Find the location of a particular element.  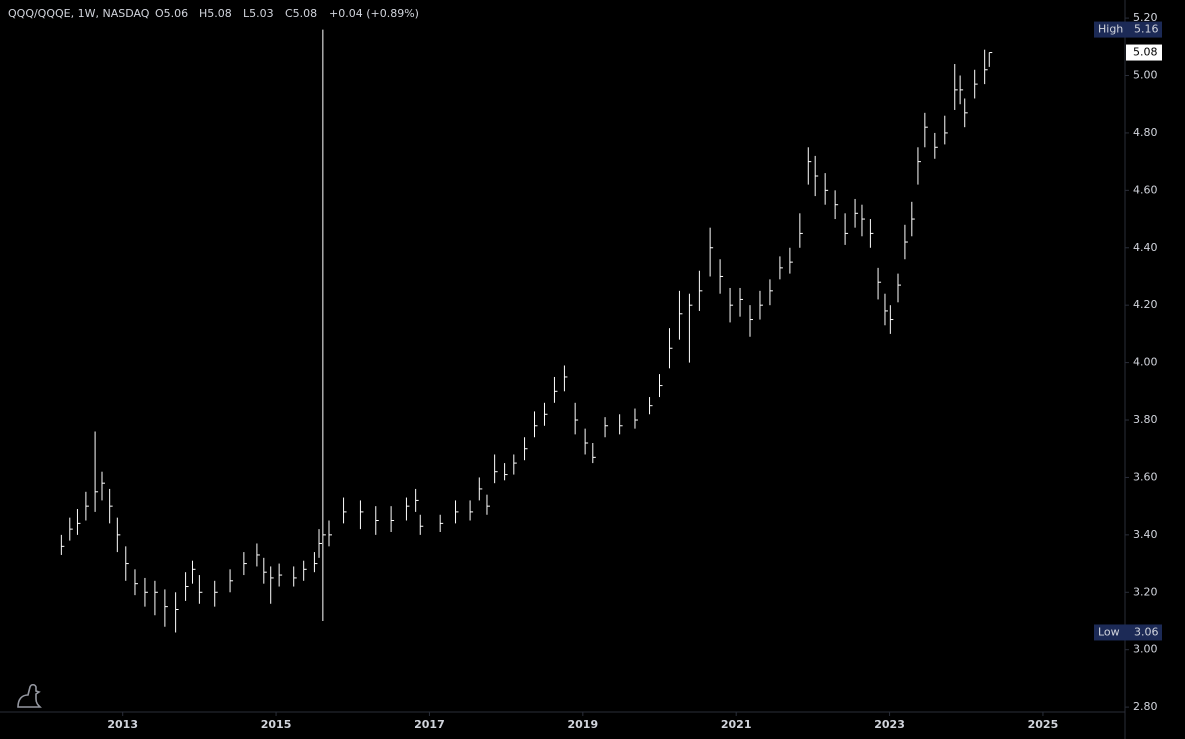

legend-value: H5.08 is located at coordinates (215, 13).